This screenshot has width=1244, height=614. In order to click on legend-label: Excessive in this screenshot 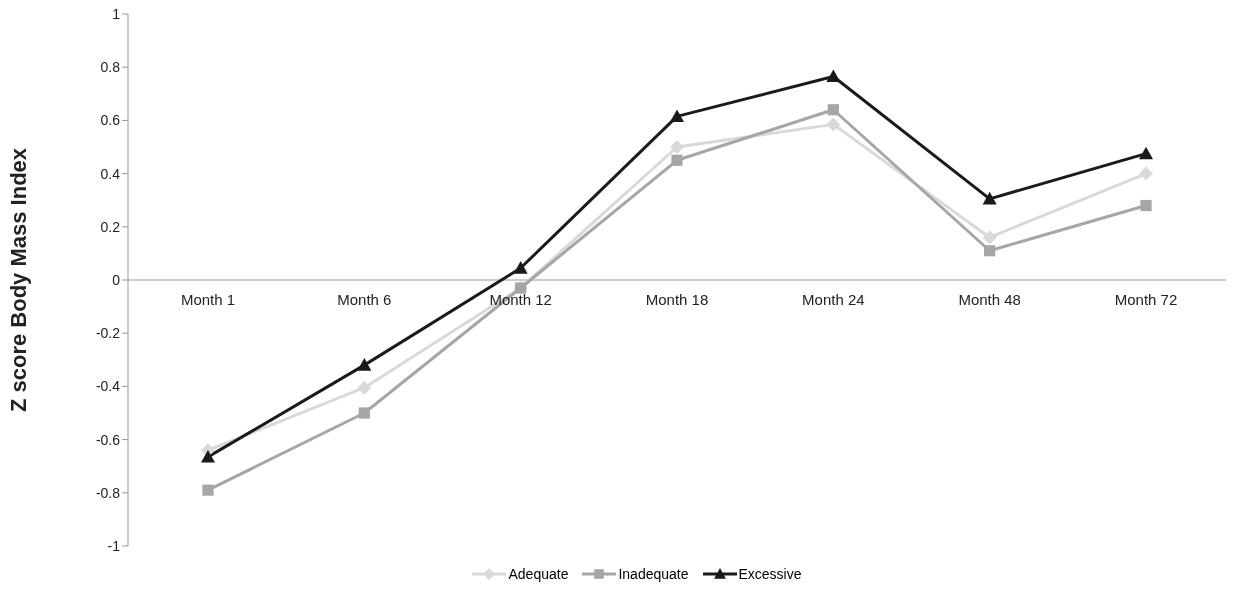, I will do `click(770, 574)`.